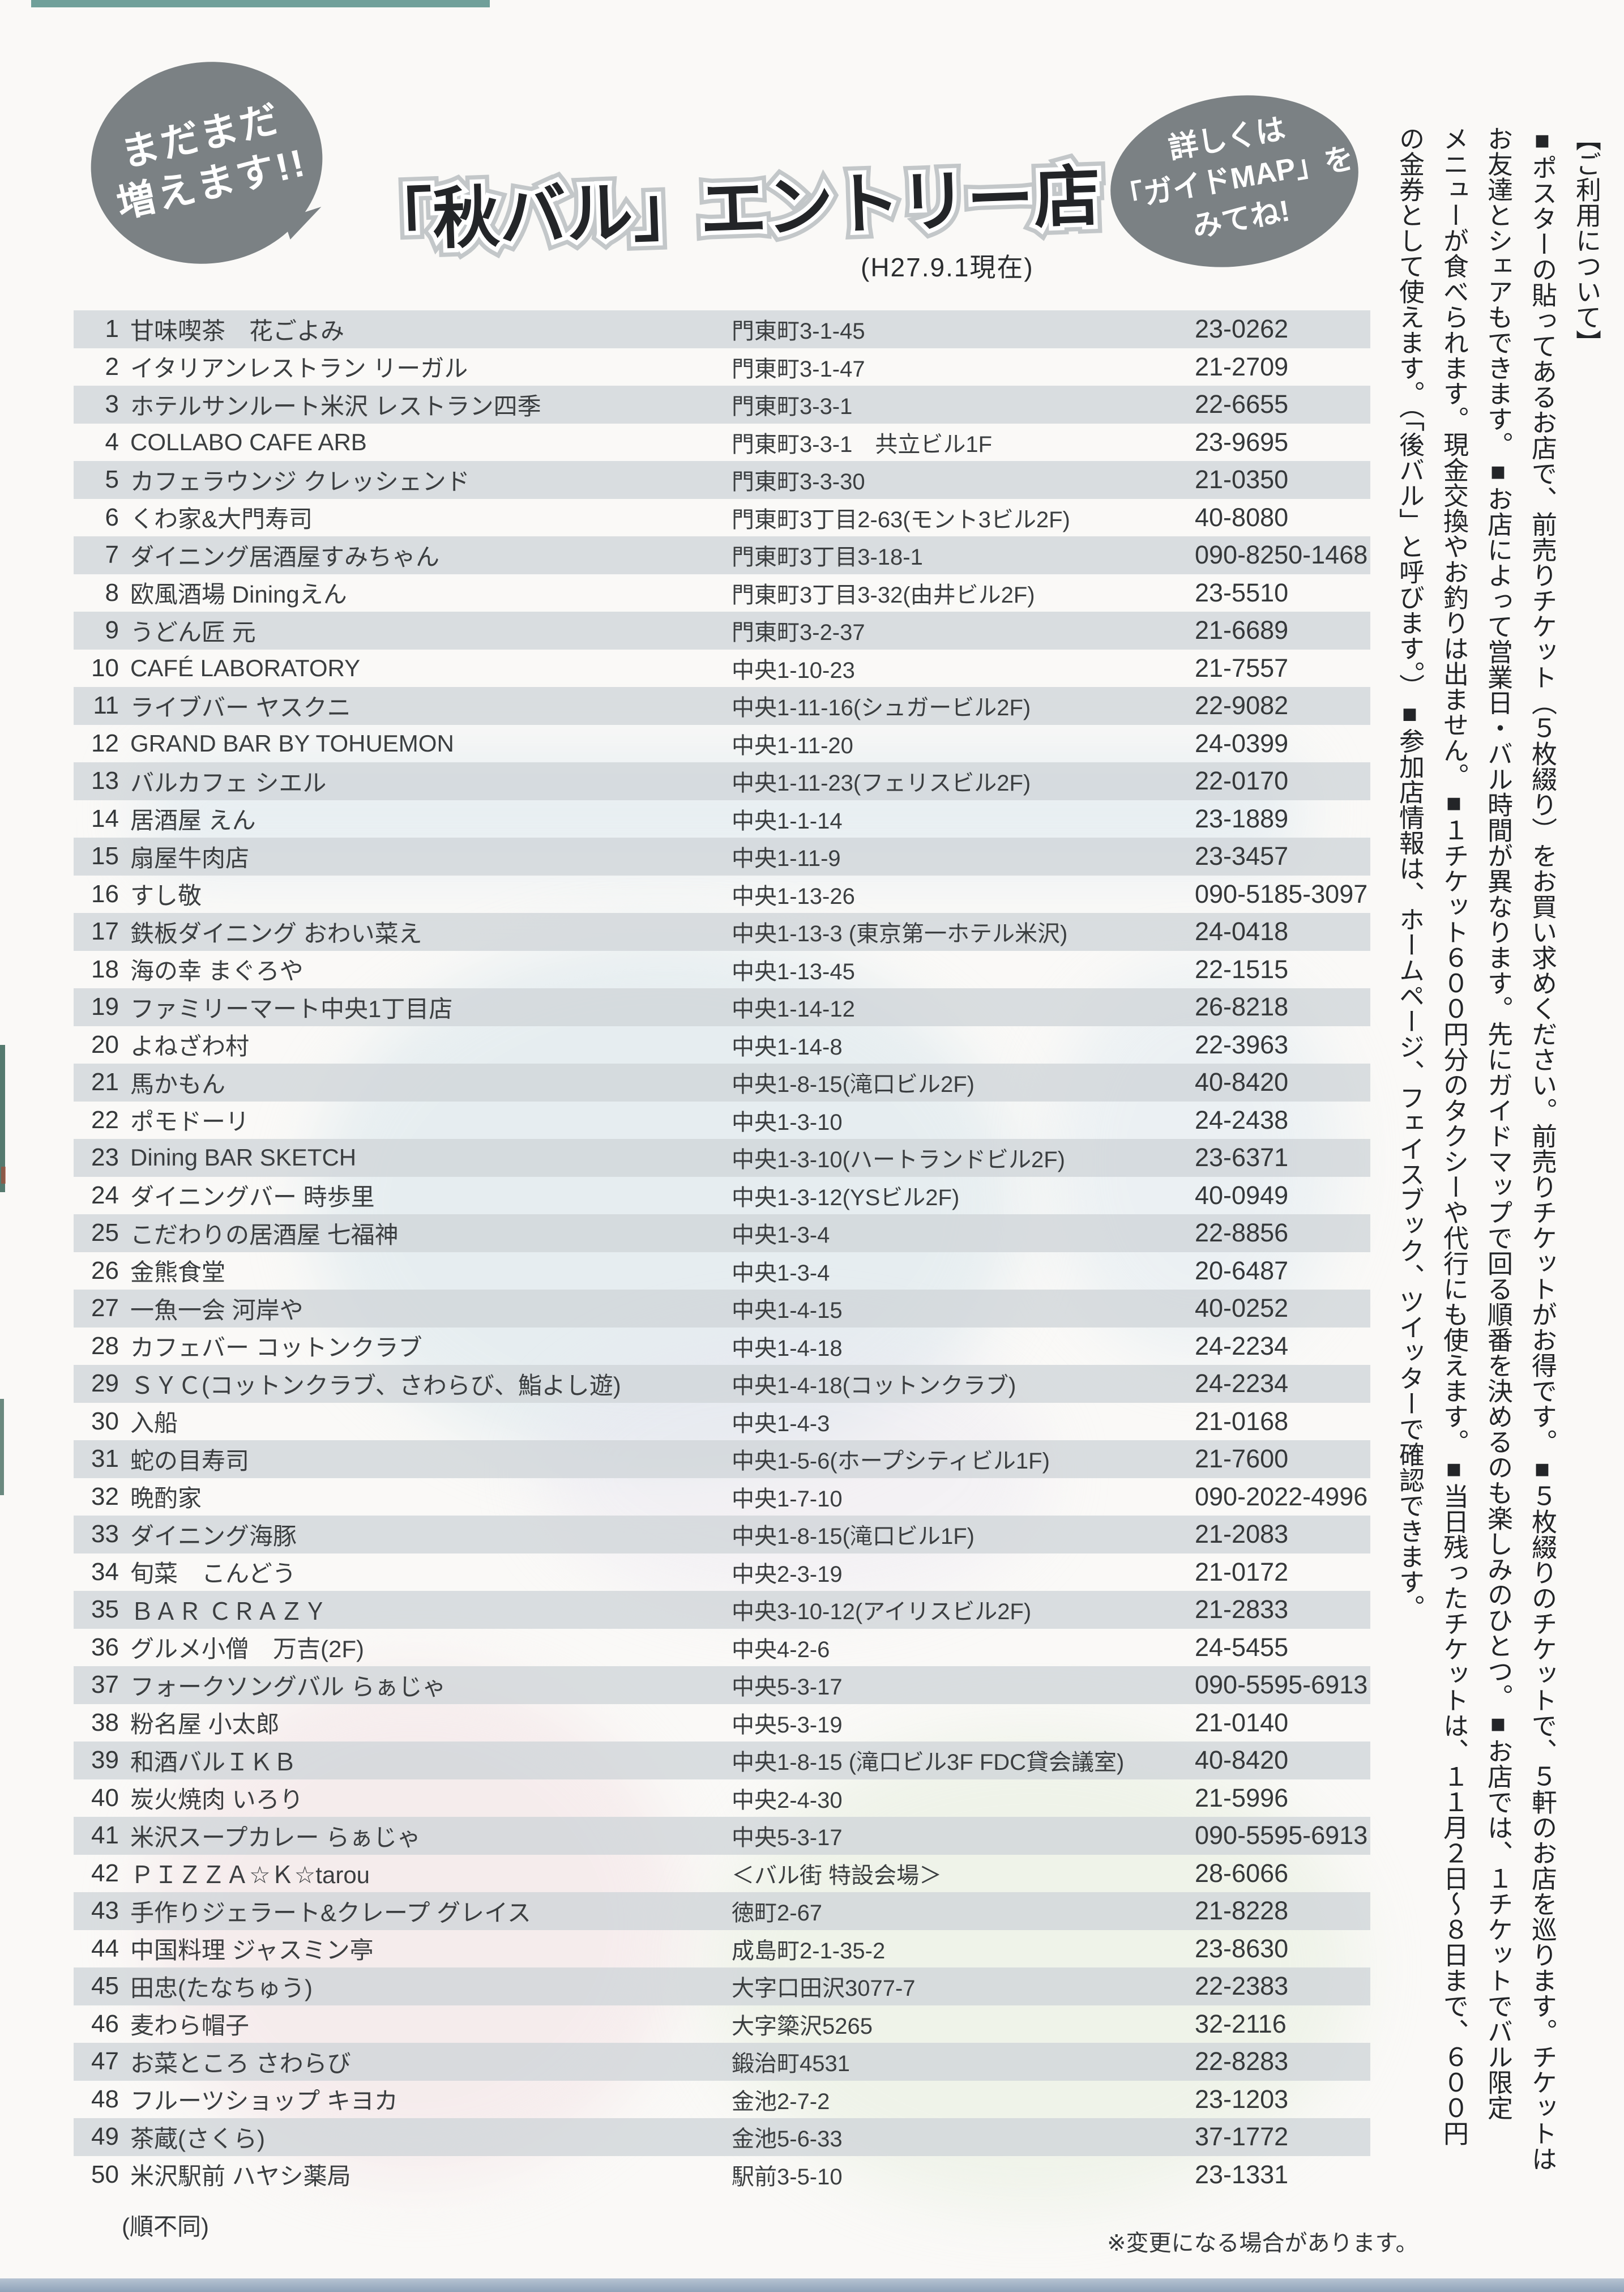 This screenshot has height=2292, width=1624. What do you see at coordinates (1262, 2243) in the screenshot?
I see `footer-change-note: ※変更になる場合があります。` at bounding box center [1262, 2243].